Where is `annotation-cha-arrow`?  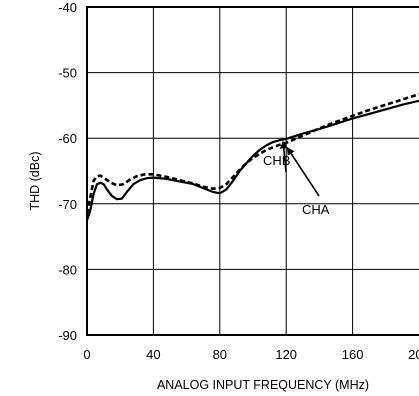
annotation-cha-arrow is located at coordinates (303, 171).